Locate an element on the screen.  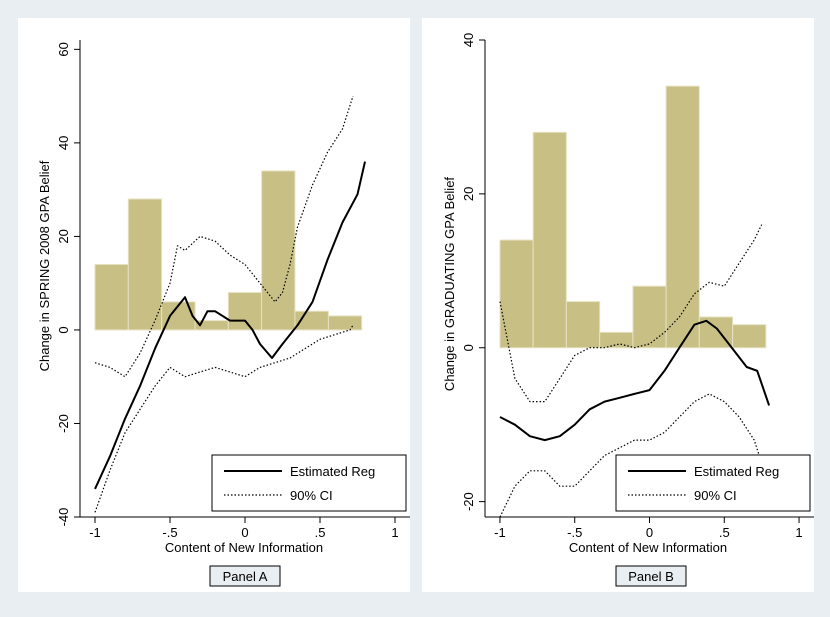
y-axis-label: Change in GRADUATING GPA Belief is located at coordinates (449, 284).